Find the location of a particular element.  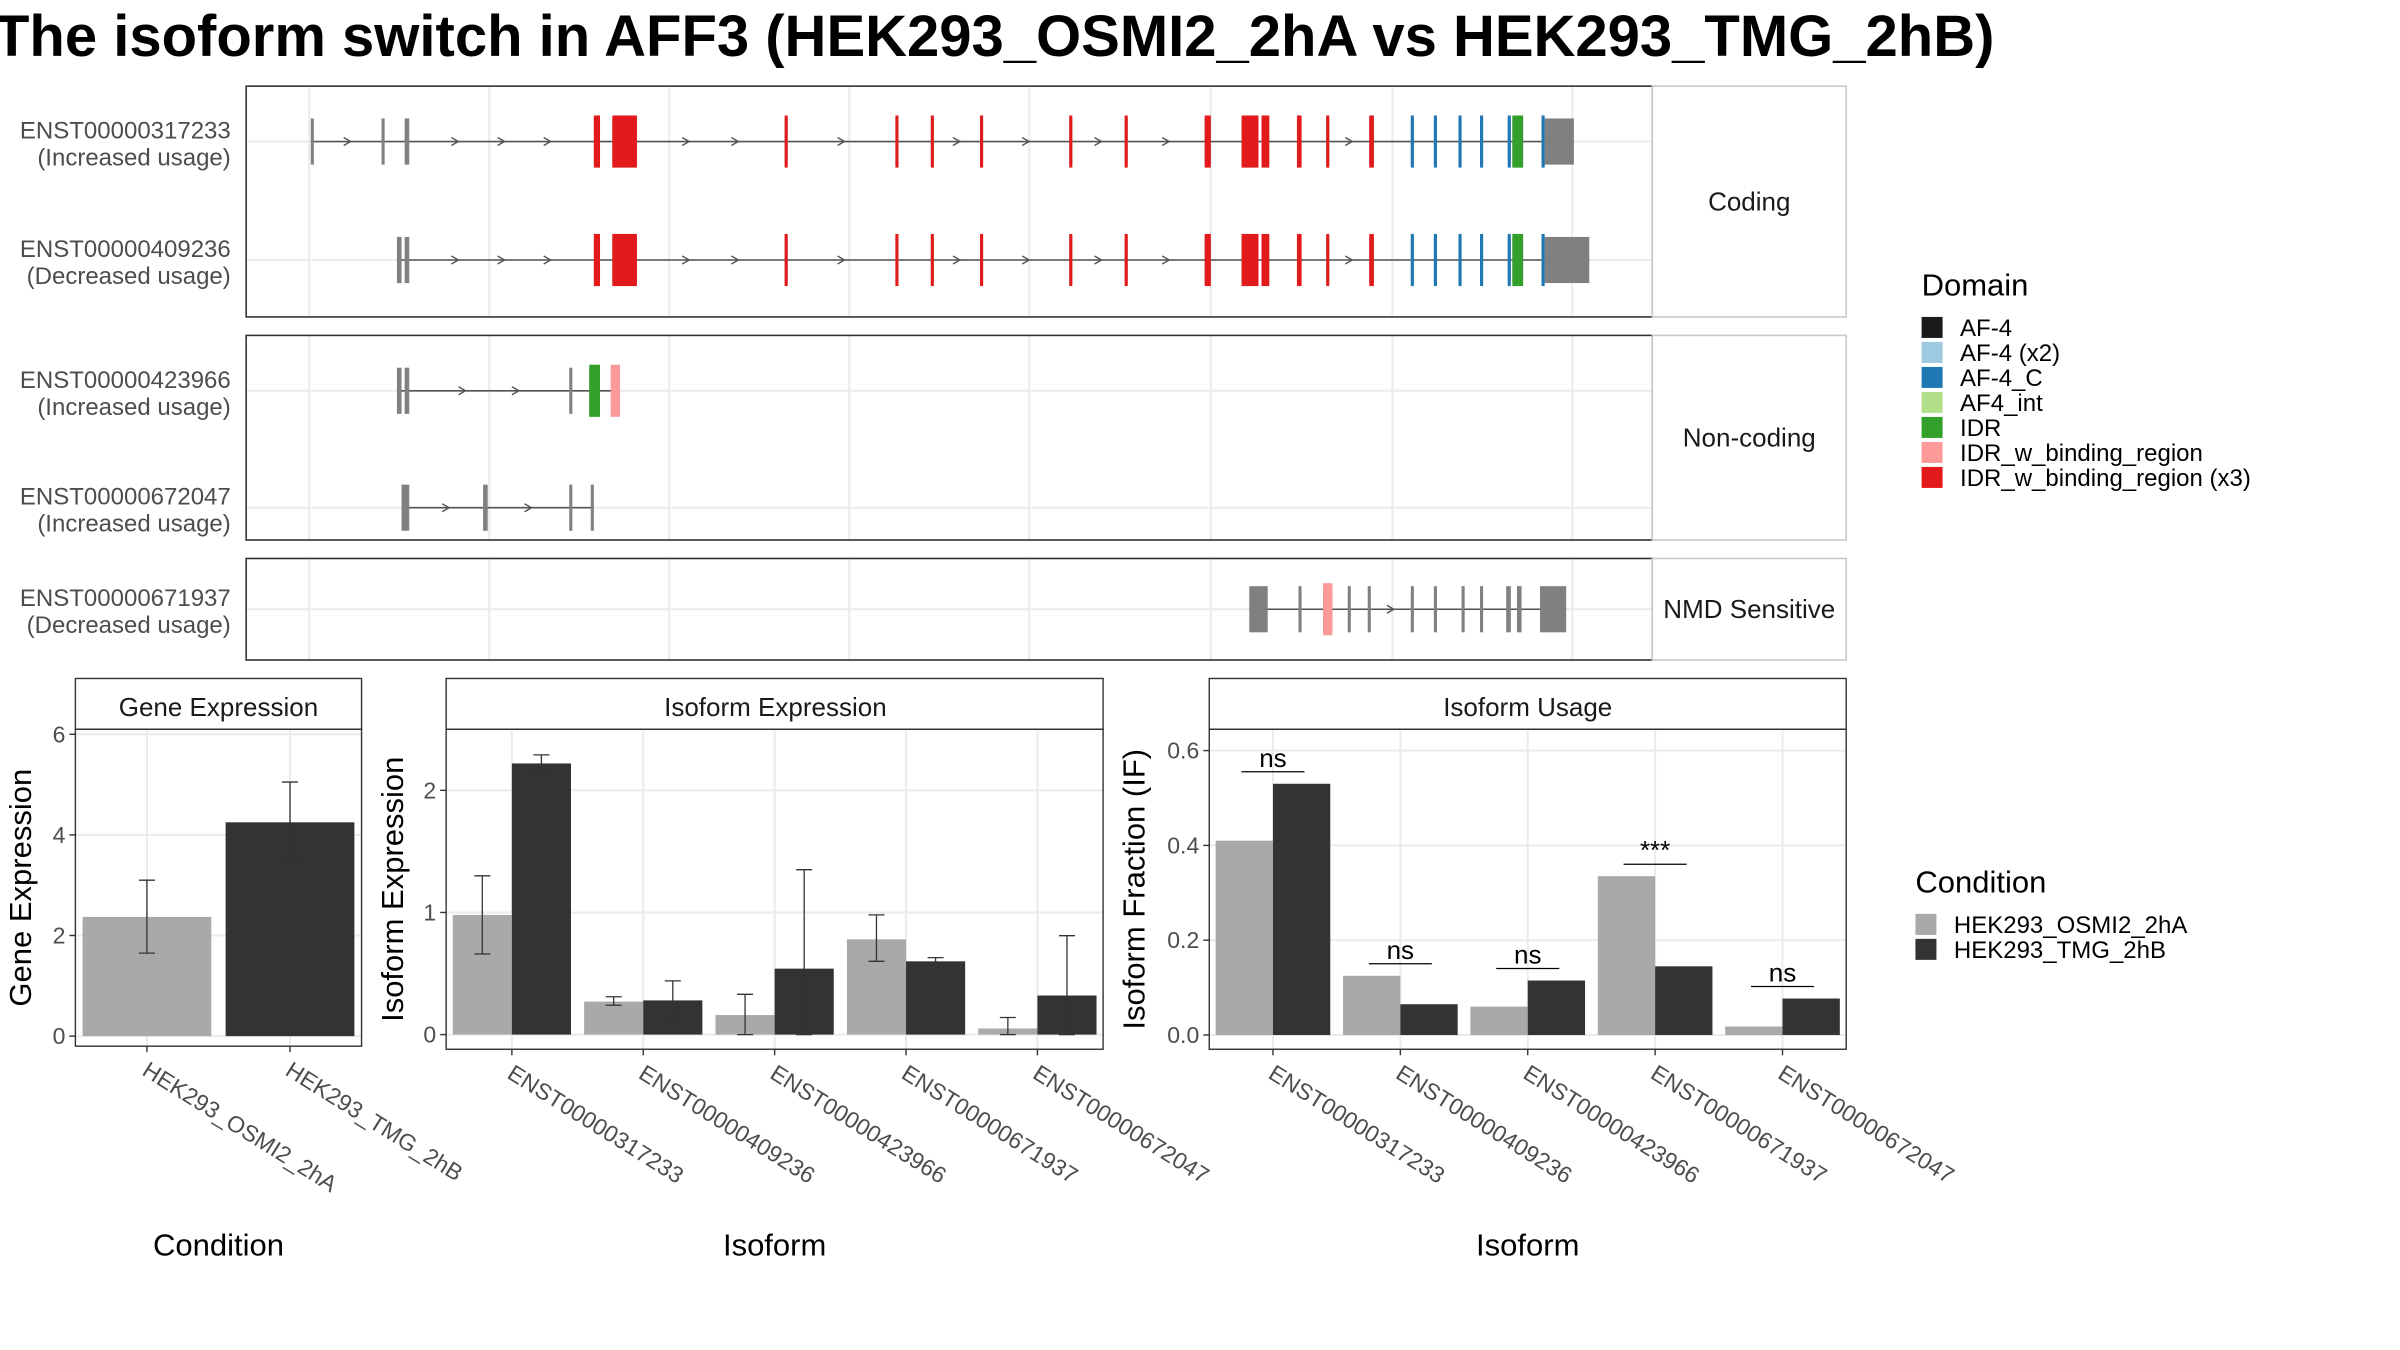

y-axis-title: Isoform Expression is located at coordinates (392, 889).